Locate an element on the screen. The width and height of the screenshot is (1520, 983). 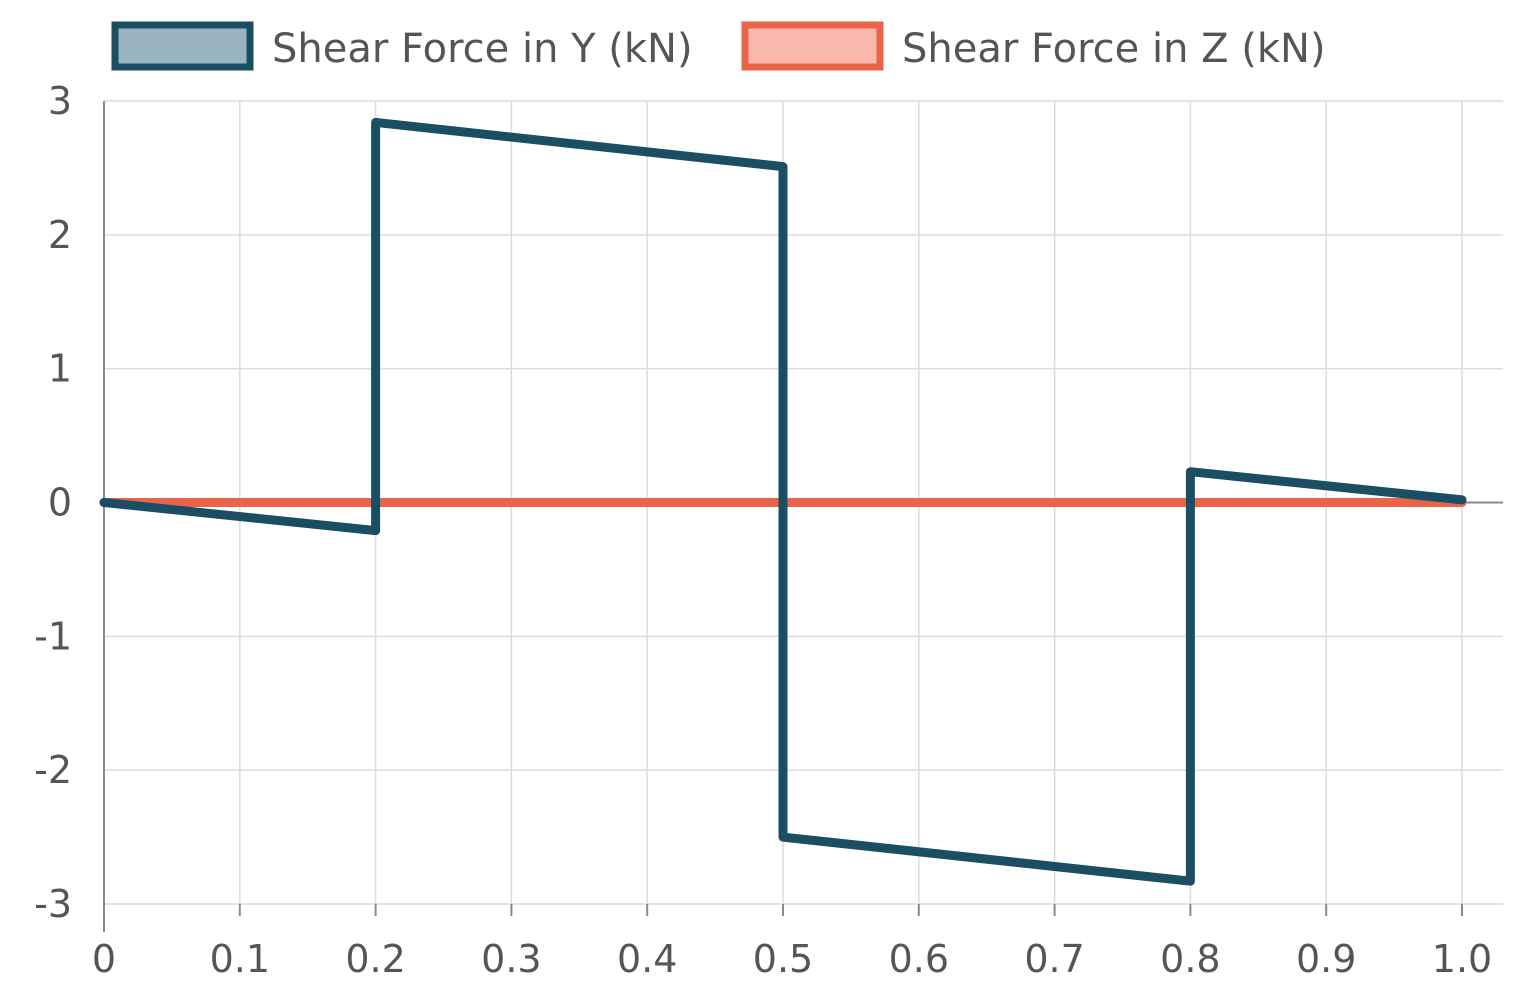
y-tick-label: -2 is located at coordinates (53, 770).